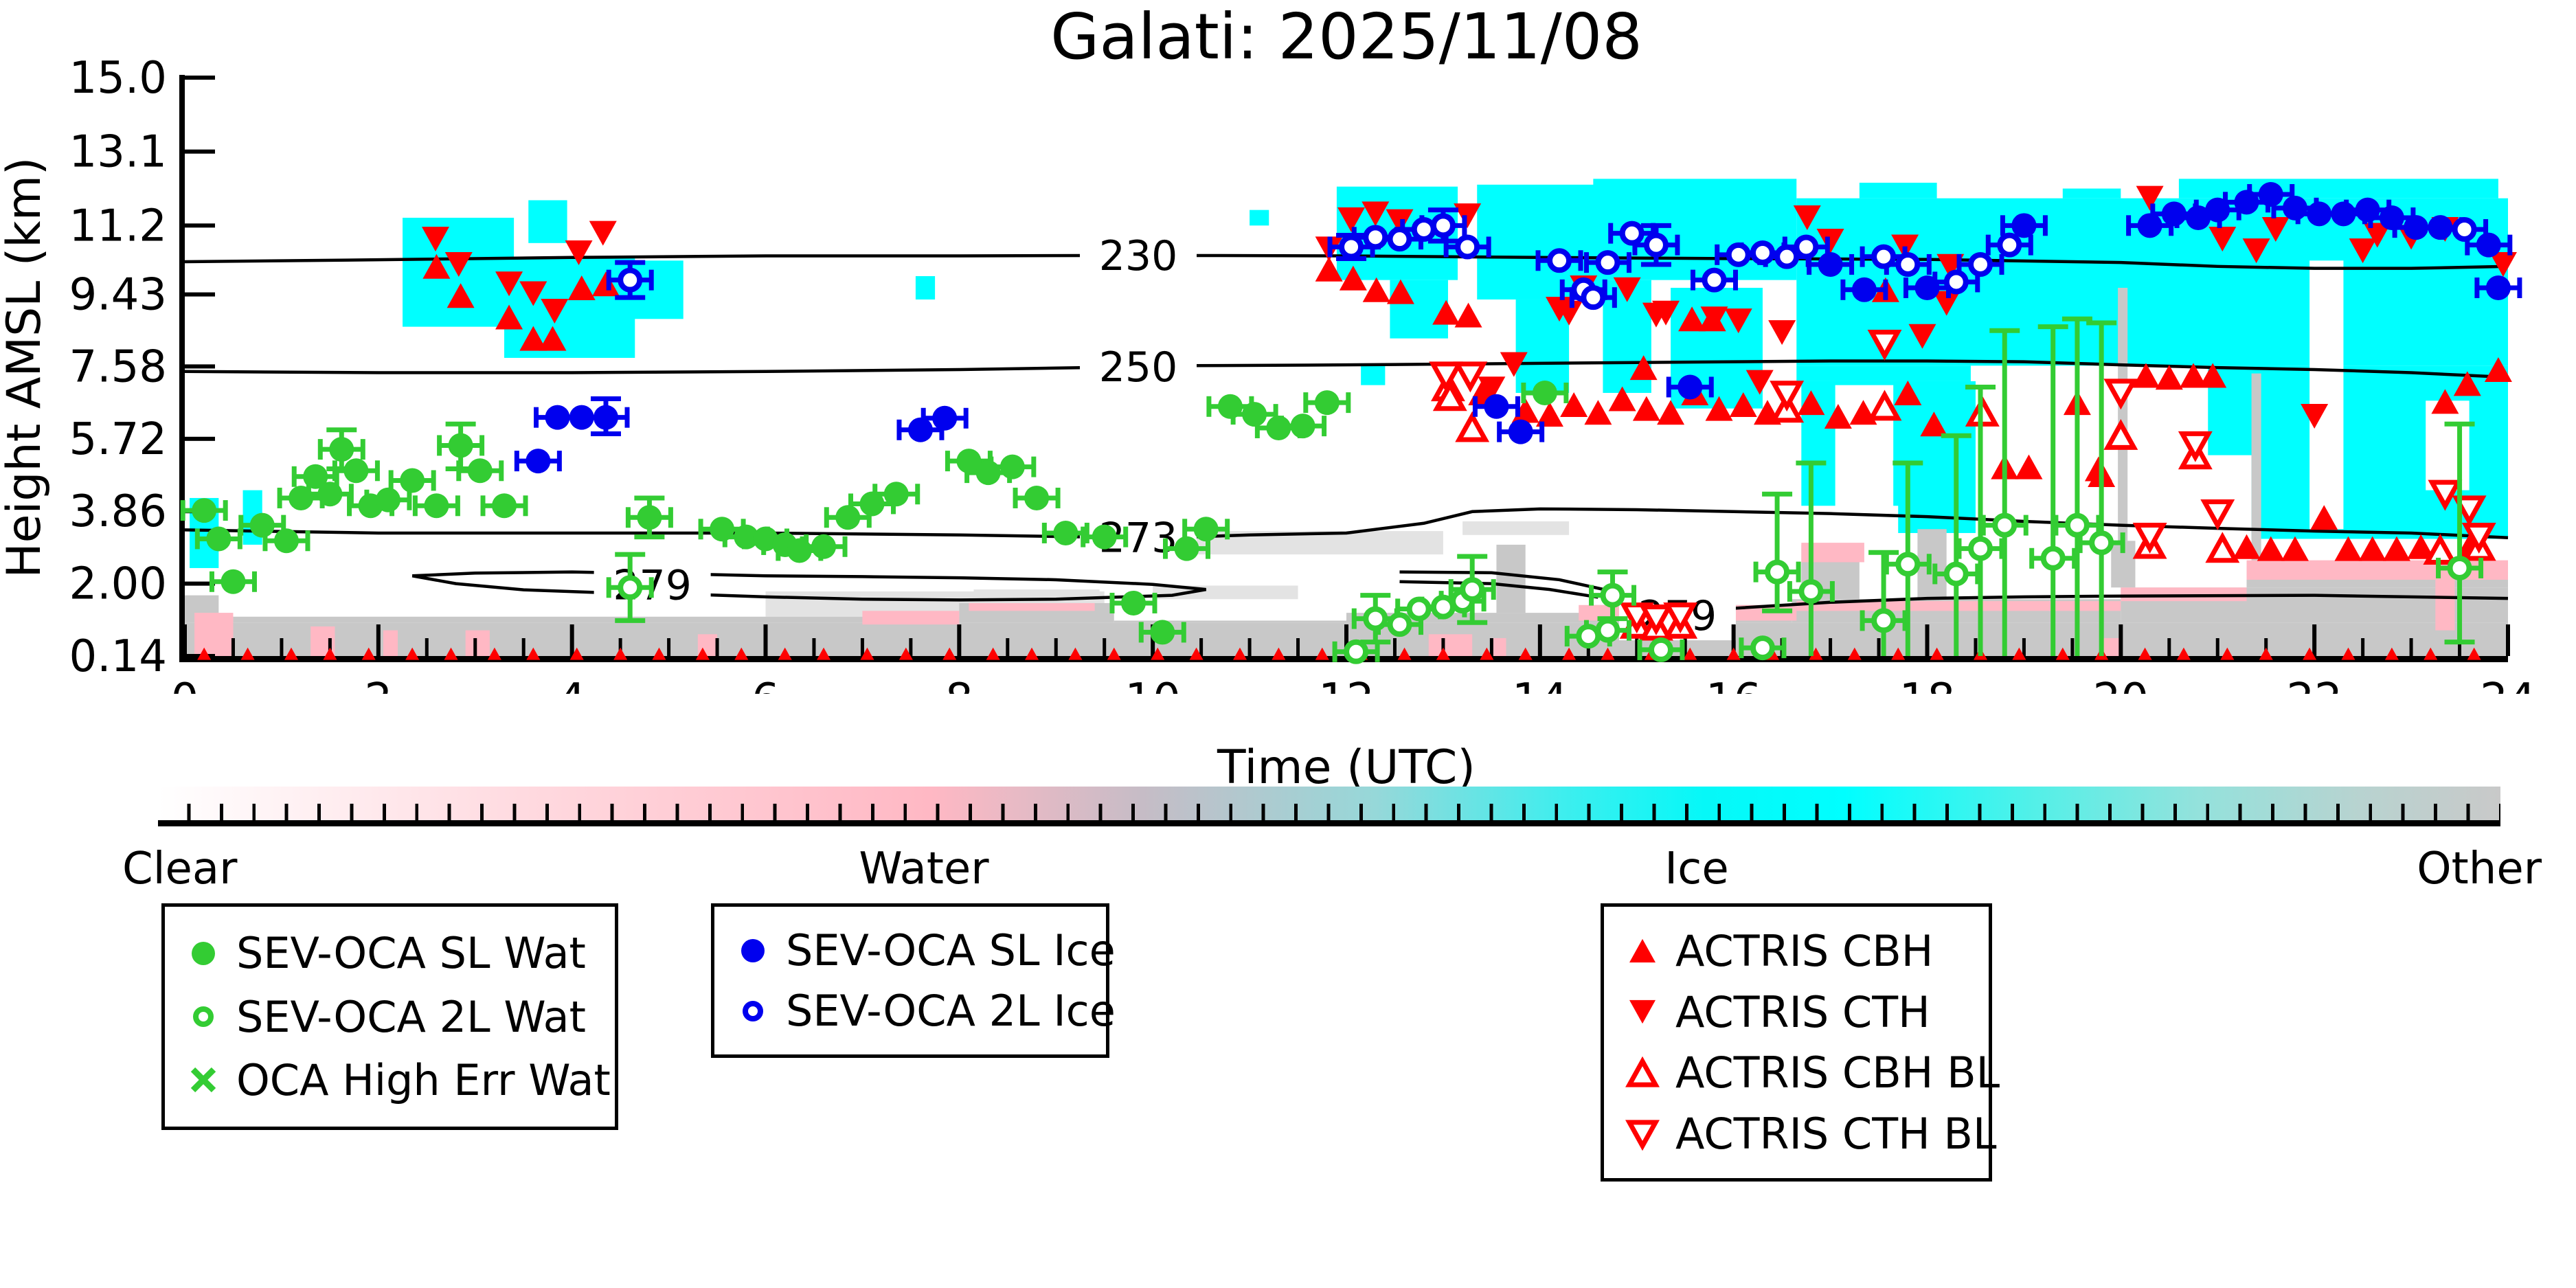 Image resolution: width=2576 pixels, height=1288 pixels. What do you see at coordinates (1733, 684) in the screenshot?
I see `x-tick-label: 16` at bounding box center [1733, 684].